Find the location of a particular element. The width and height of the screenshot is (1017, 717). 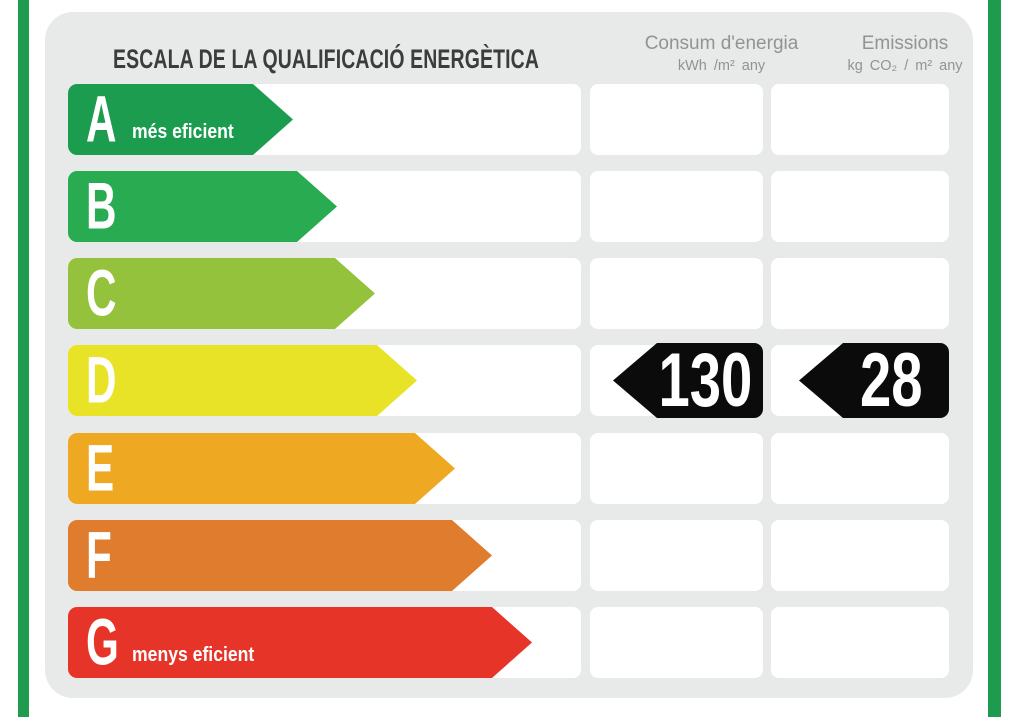

emissions-header-units: kg CO₂ / m² any is located at coordinates (905, 66).